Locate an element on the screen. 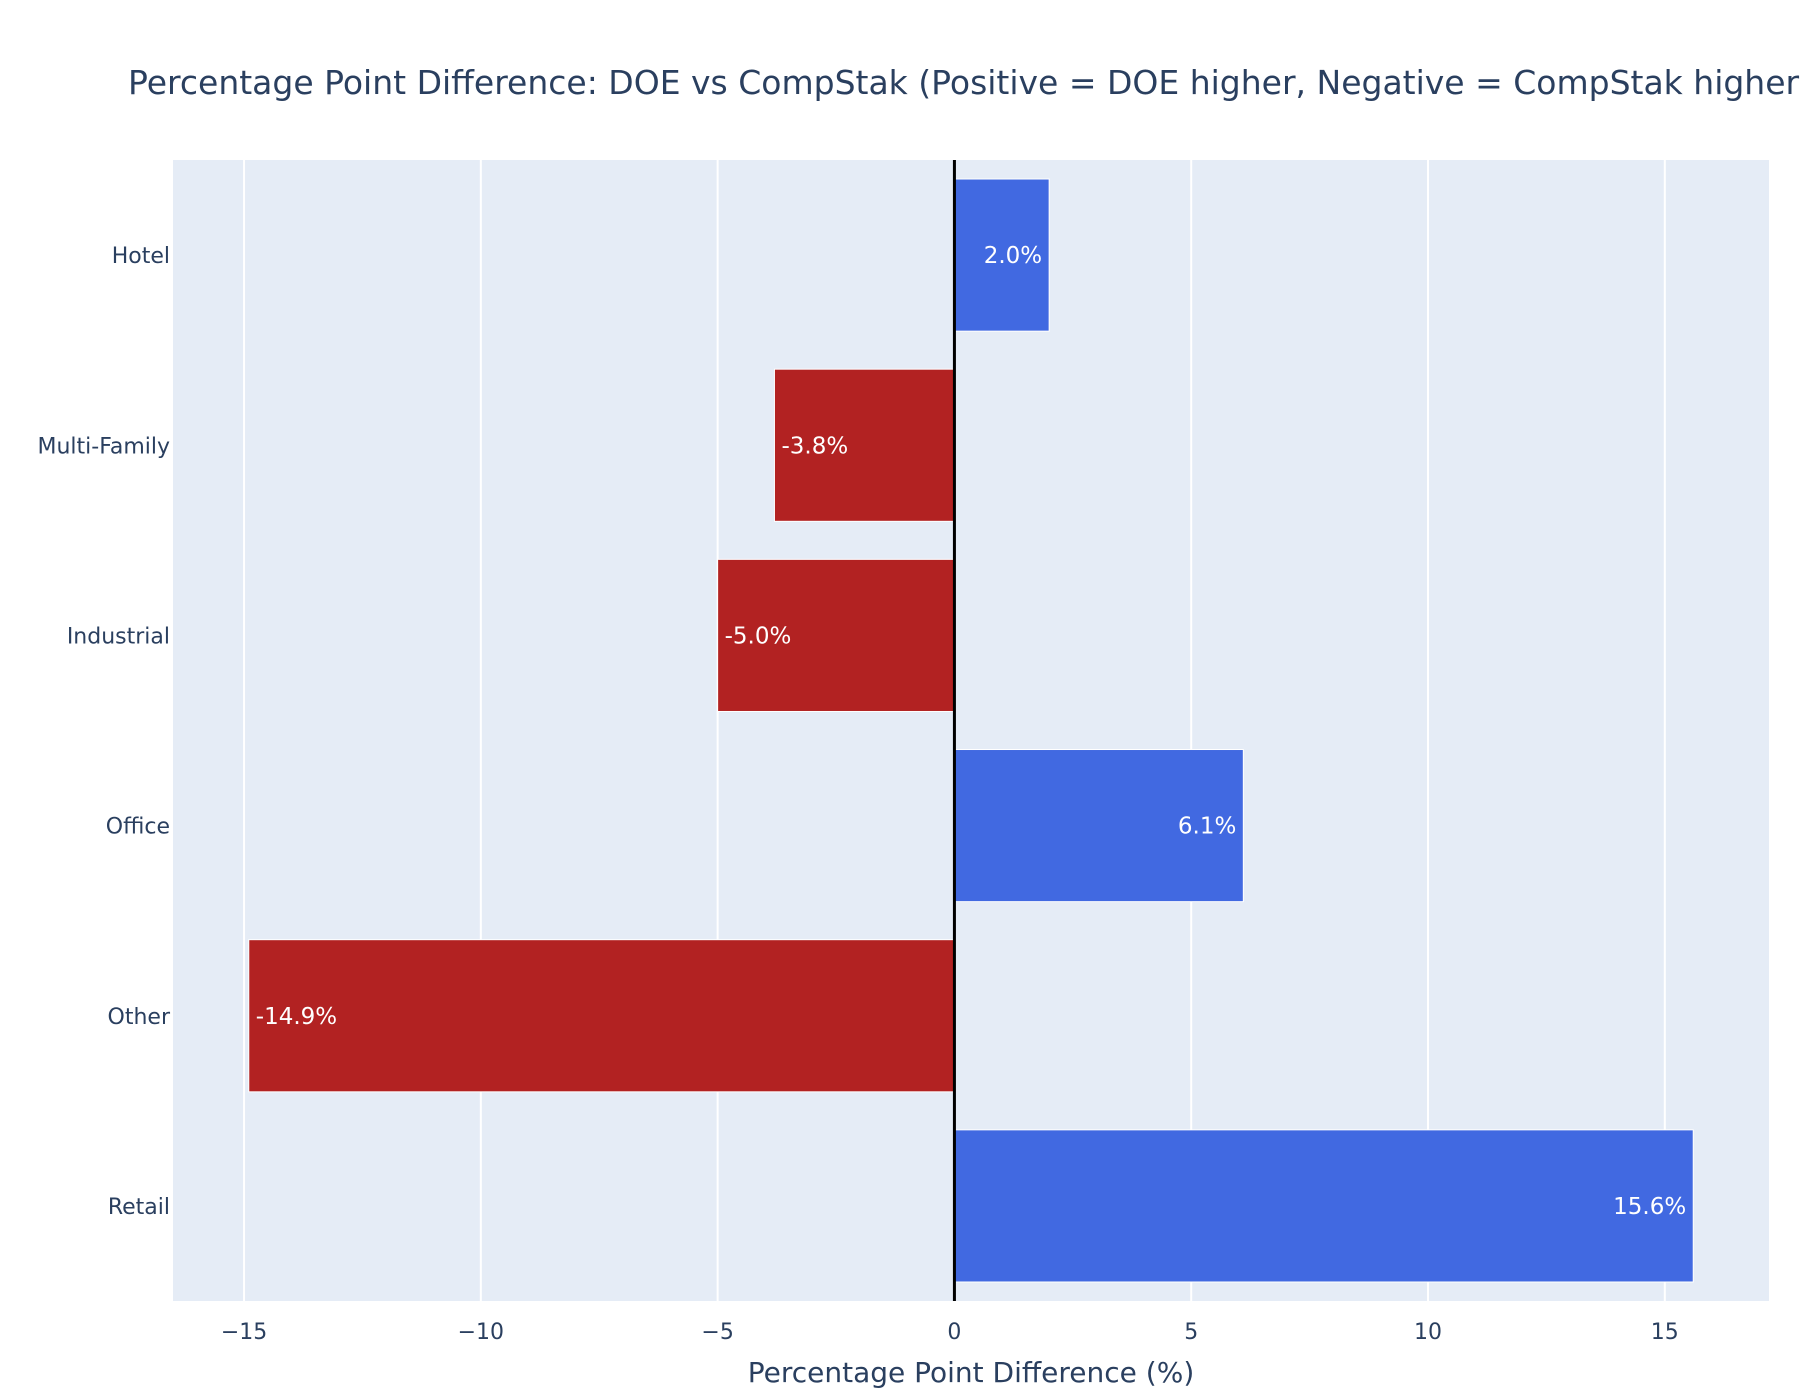  bar-value-label: -14.9% is located at coordinates (296, 1017).